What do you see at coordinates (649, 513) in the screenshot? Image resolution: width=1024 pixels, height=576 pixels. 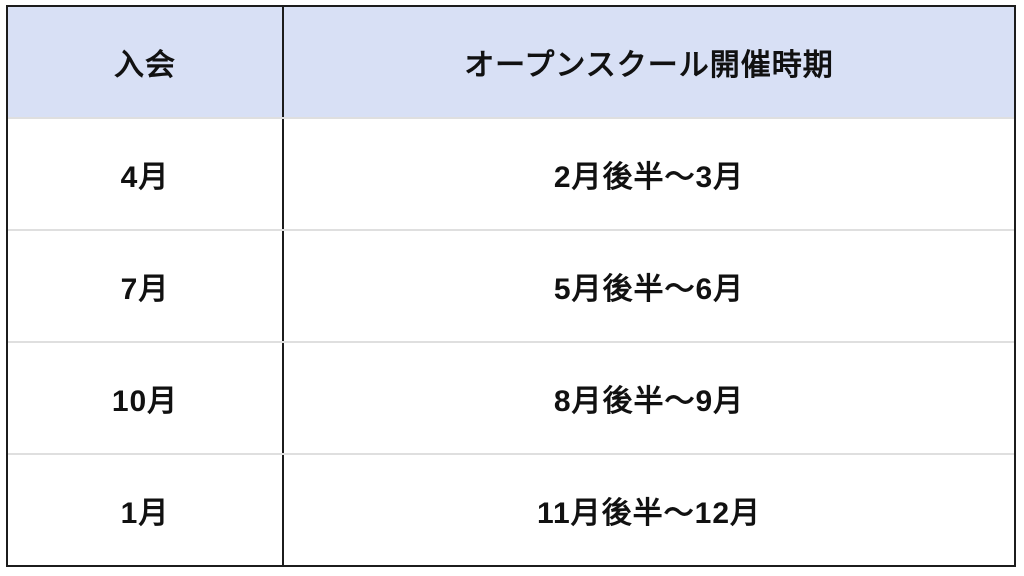 I see `cell-open-school-period: 11月後半〜12月` at bounding box center [649, 513].